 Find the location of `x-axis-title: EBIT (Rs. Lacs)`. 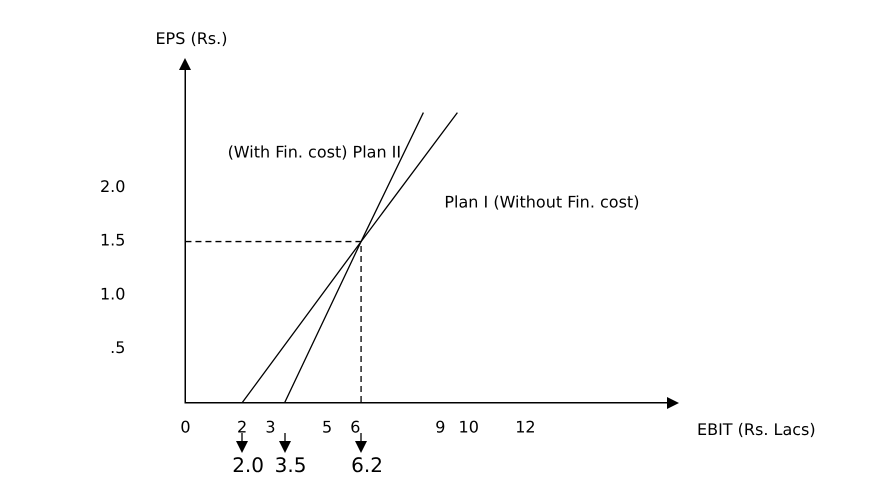

x-axis-title: EBIT (Rs. Lacs) is located at coordinates (756, 429).